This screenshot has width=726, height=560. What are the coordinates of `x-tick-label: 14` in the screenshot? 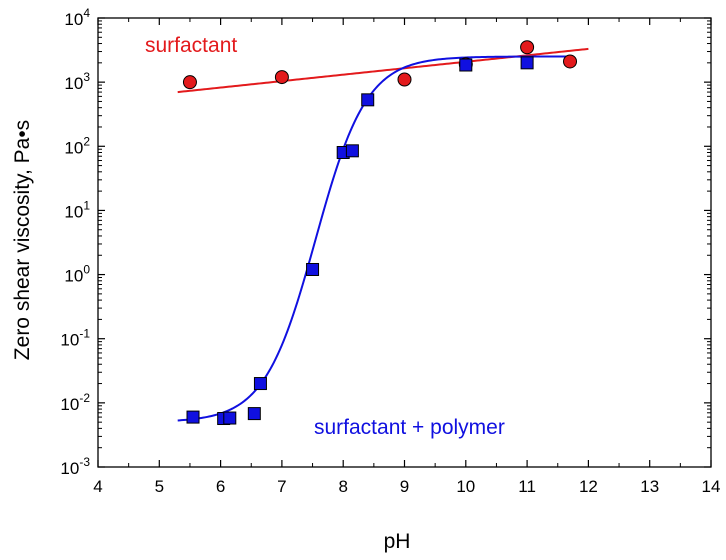 It's located at (711, 486).